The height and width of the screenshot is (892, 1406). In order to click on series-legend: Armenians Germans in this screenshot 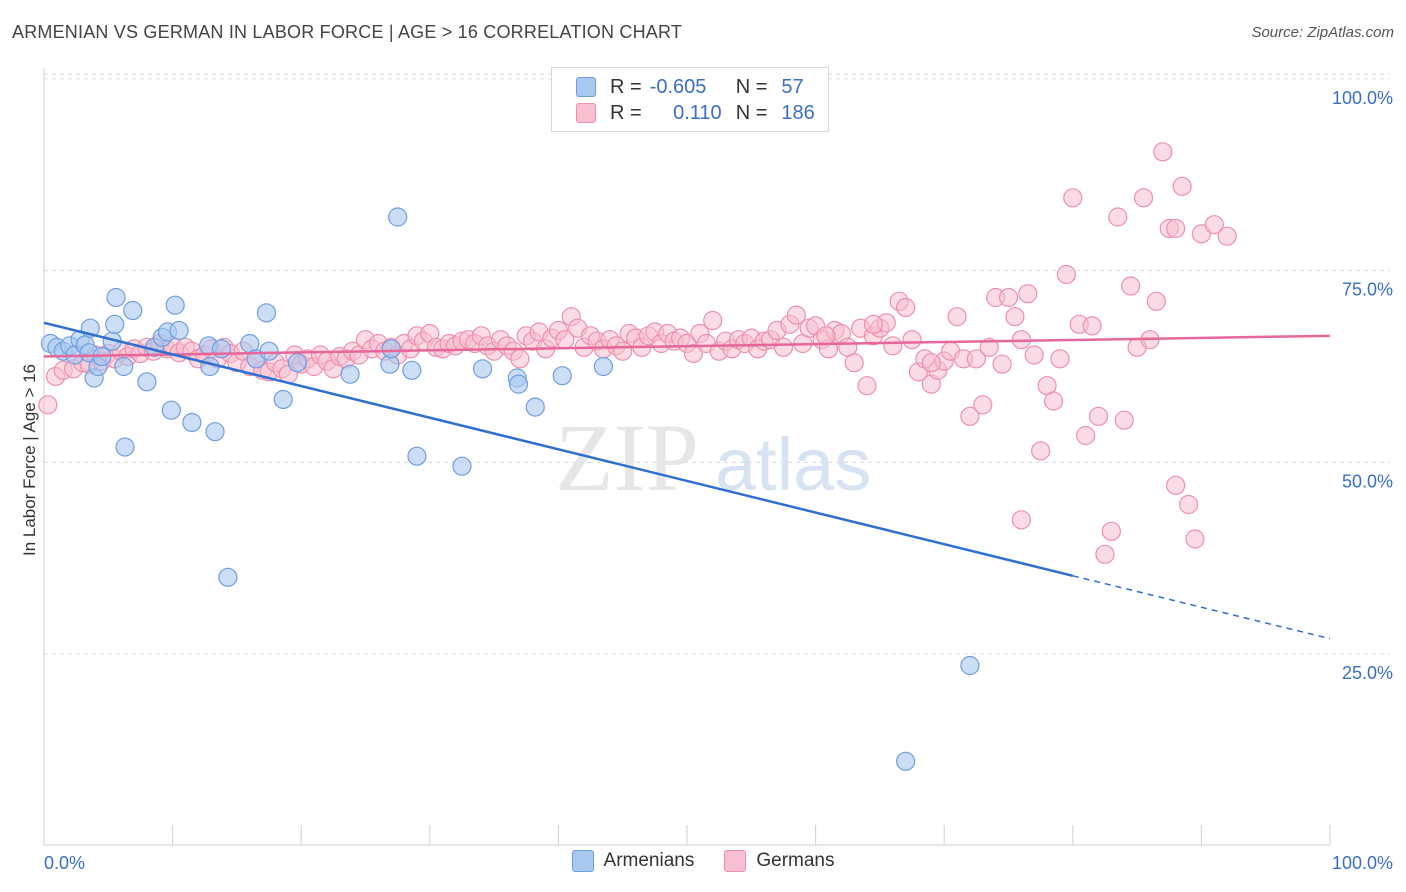, I will do `click(703, 861)`.